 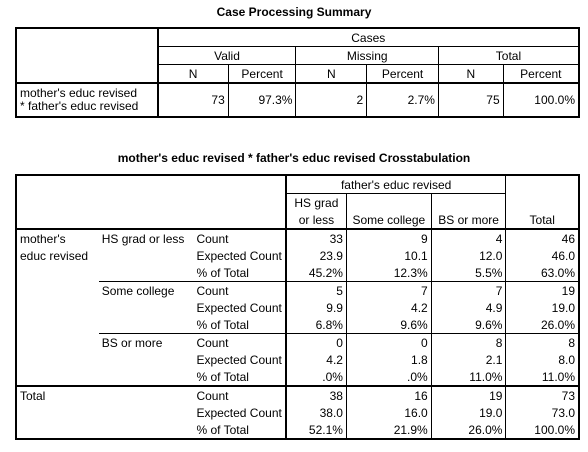 What do you see at coordinates (315, 273) in the screenshot?
I see `crosstab-value-cell: 45.2%` at bounding box center [315, 273].